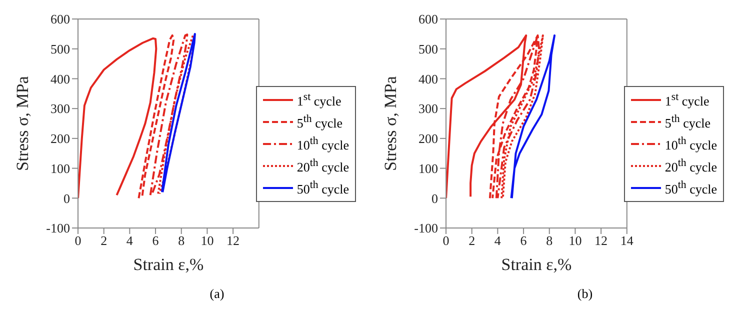 Image resolution: width=752 pixels, height=322 pixels. What do you see at coordinates (217, 294) in the screenshot?
I see `text: (a)` at bounding box center [217, 294].